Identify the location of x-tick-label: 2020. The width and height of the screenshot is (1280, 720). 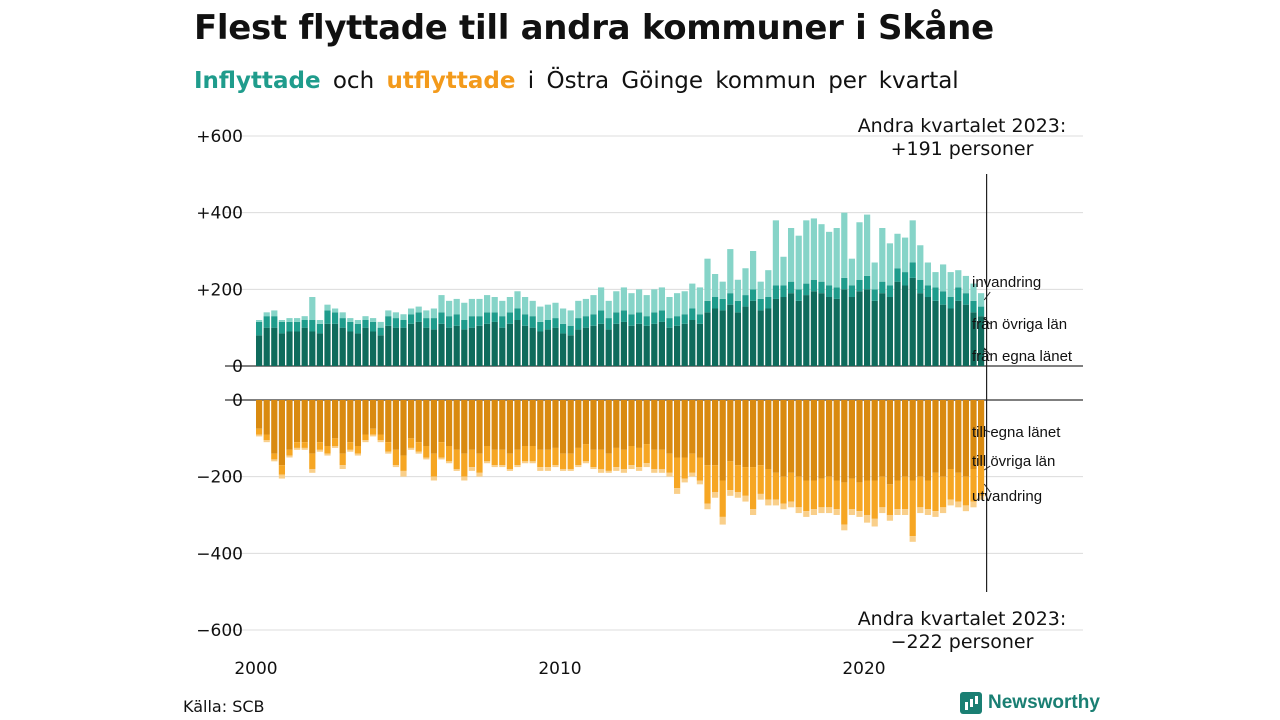
(863, 669).